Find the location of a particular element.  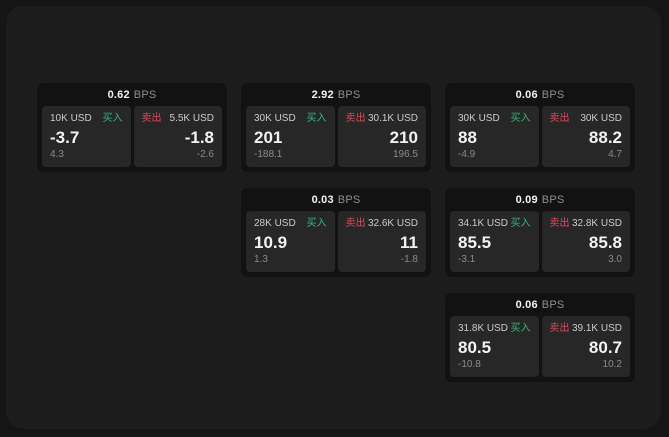

buy-price: 80.5 is located at coordinates (475, 347).